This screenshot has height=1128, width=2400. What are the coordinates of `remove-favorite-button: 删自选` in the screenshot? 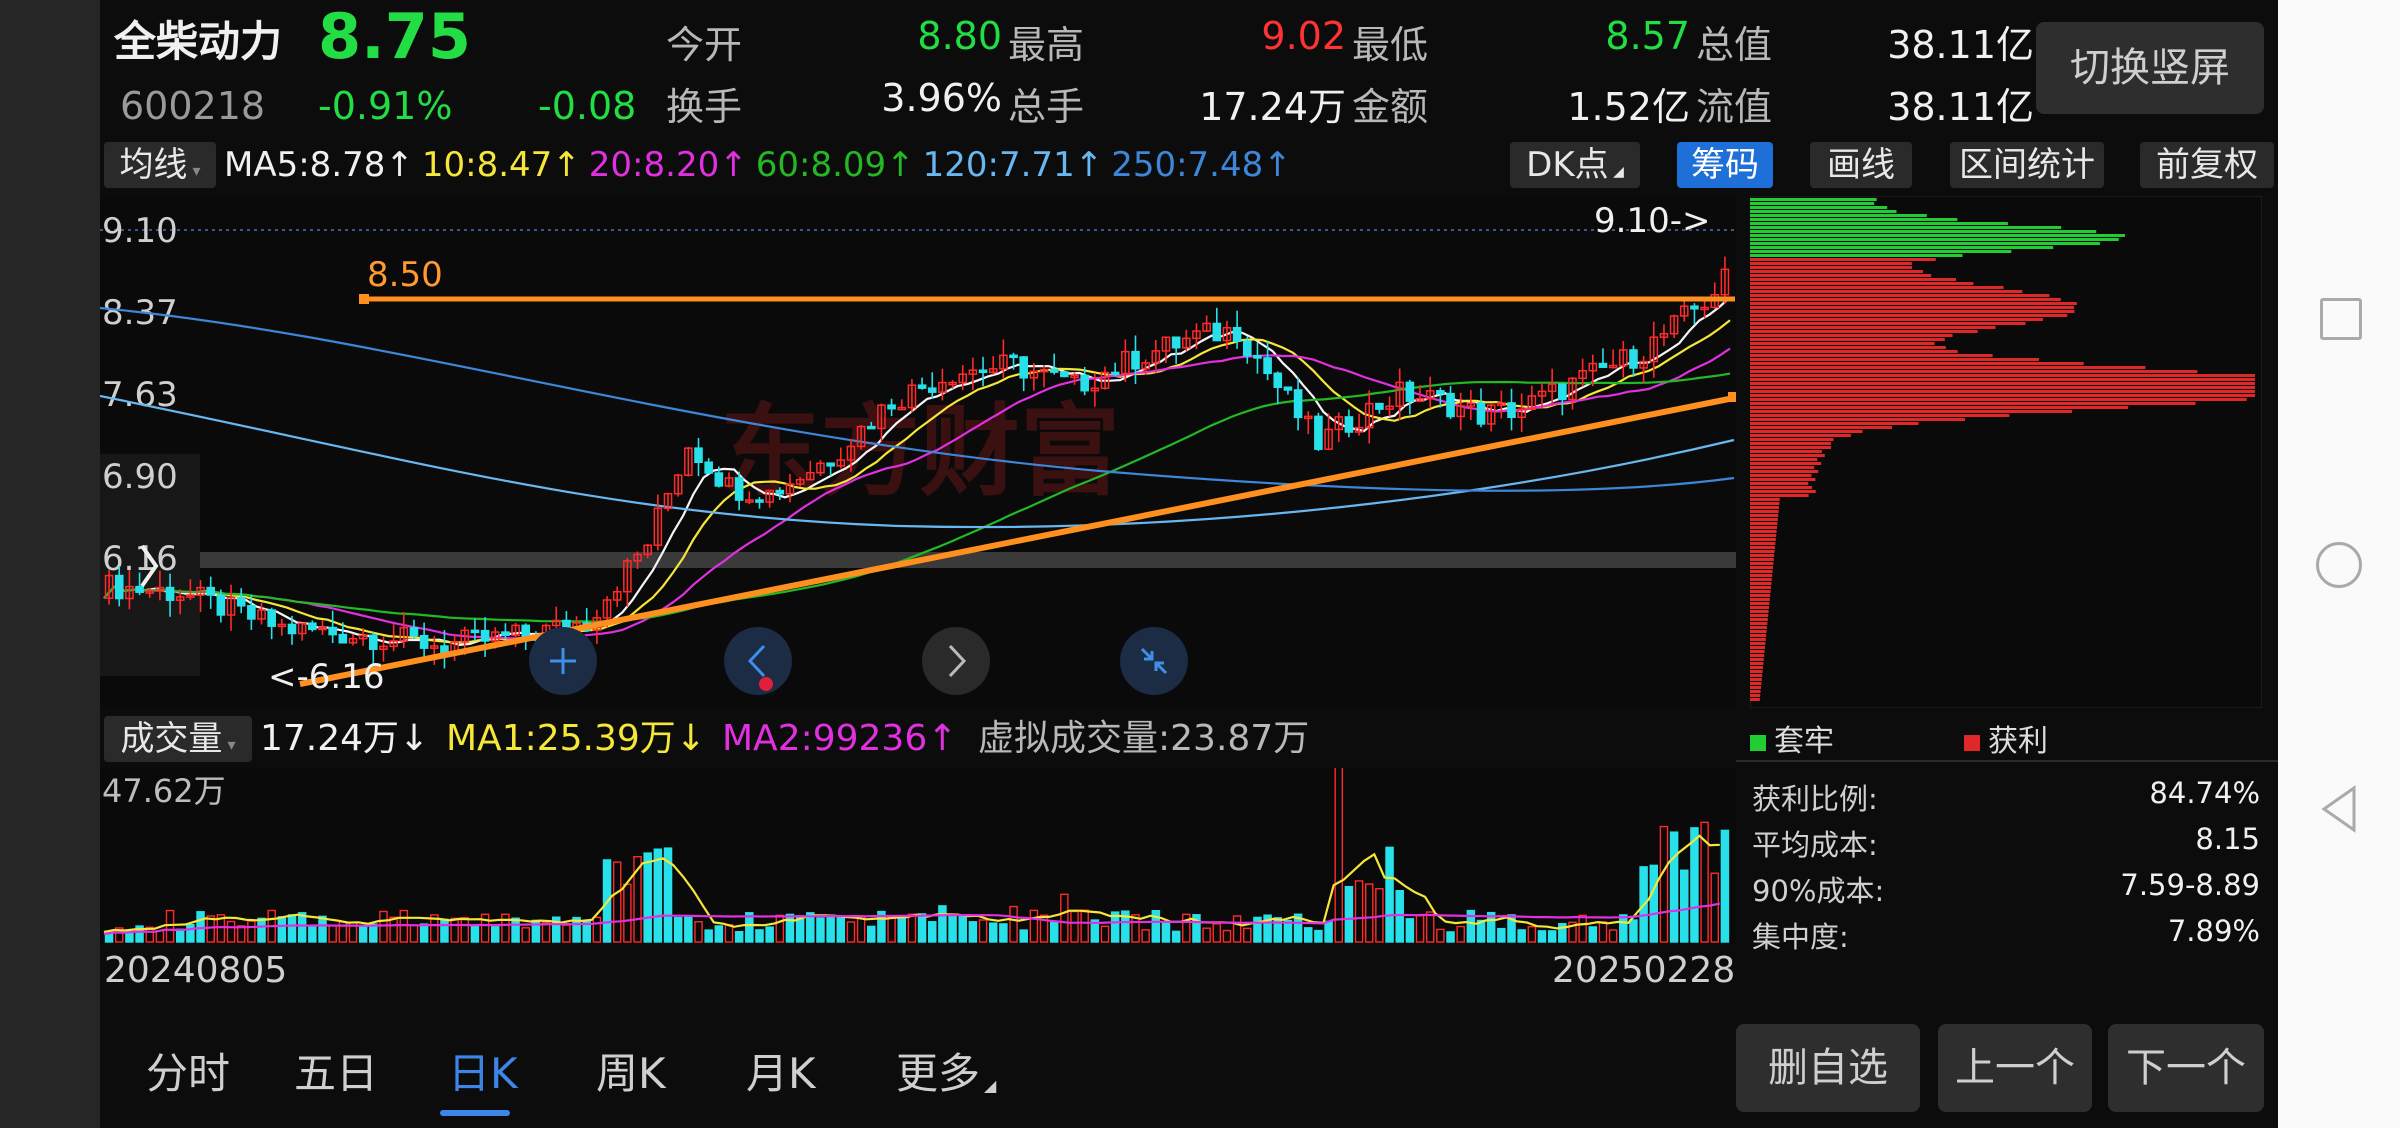 It's located at (1828, 1068).